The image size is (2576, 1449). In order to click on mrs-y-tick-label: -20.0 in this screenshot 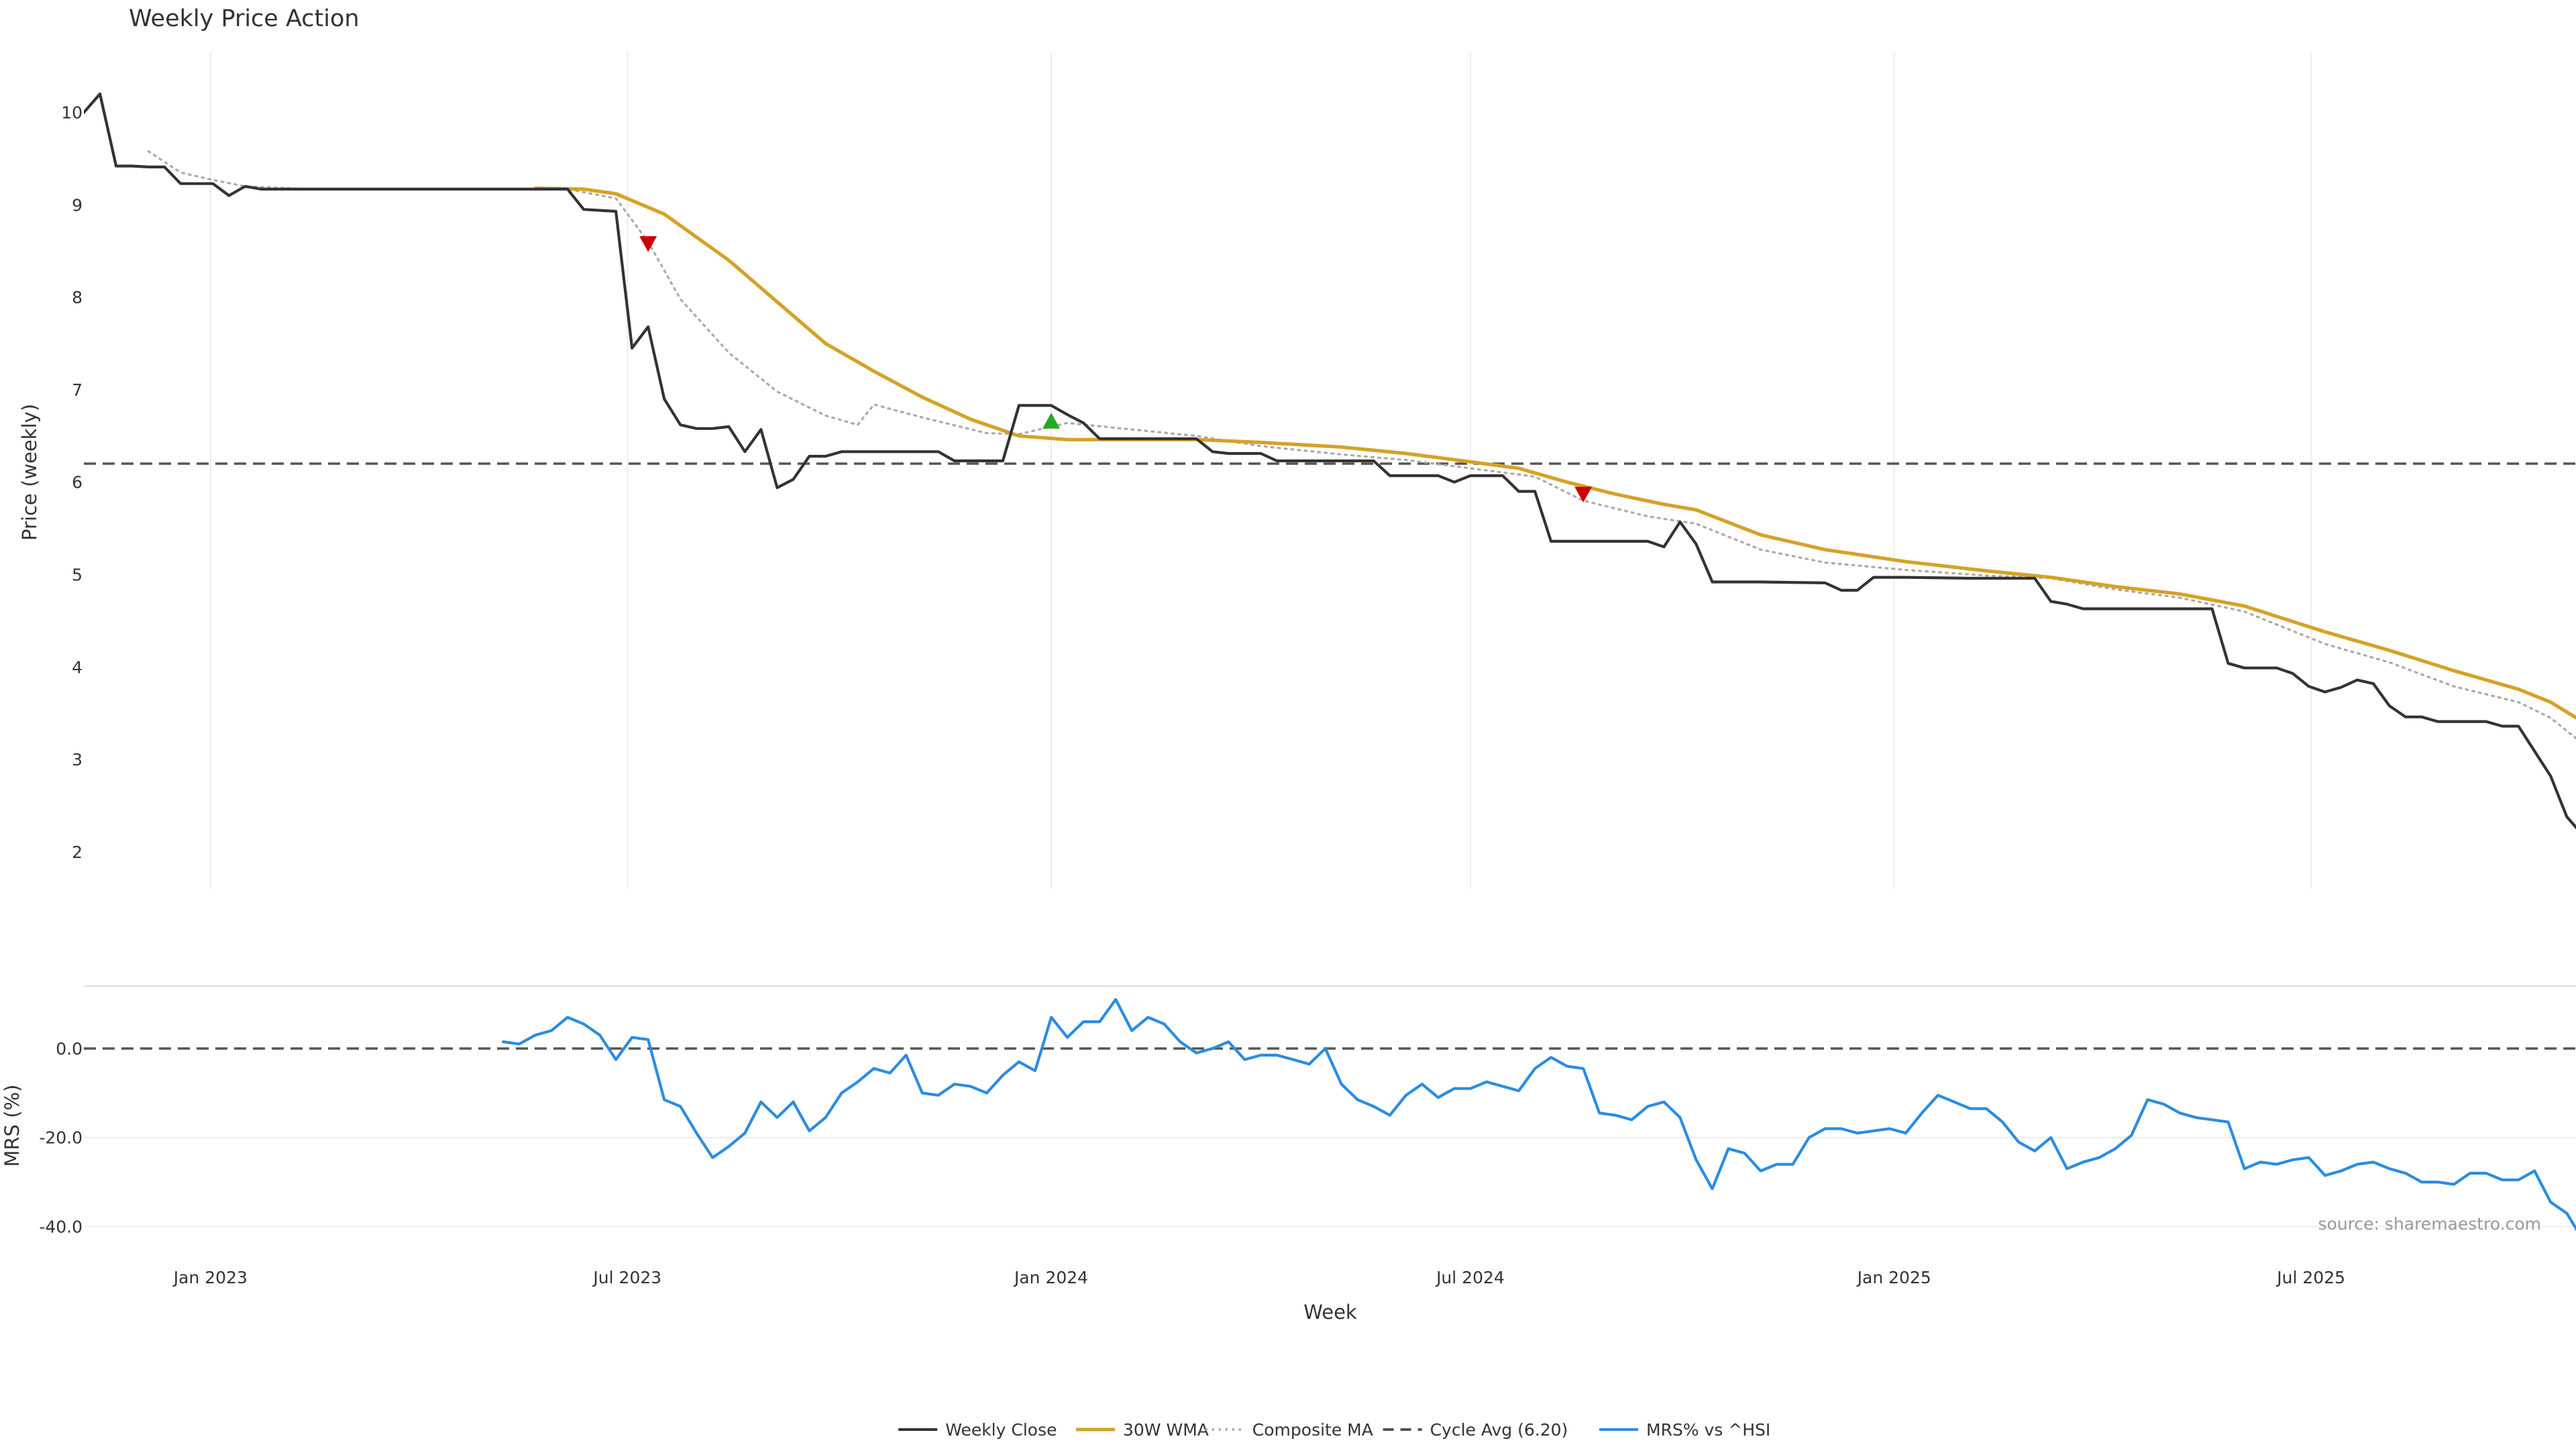, I will do `click(61, 1138)`.